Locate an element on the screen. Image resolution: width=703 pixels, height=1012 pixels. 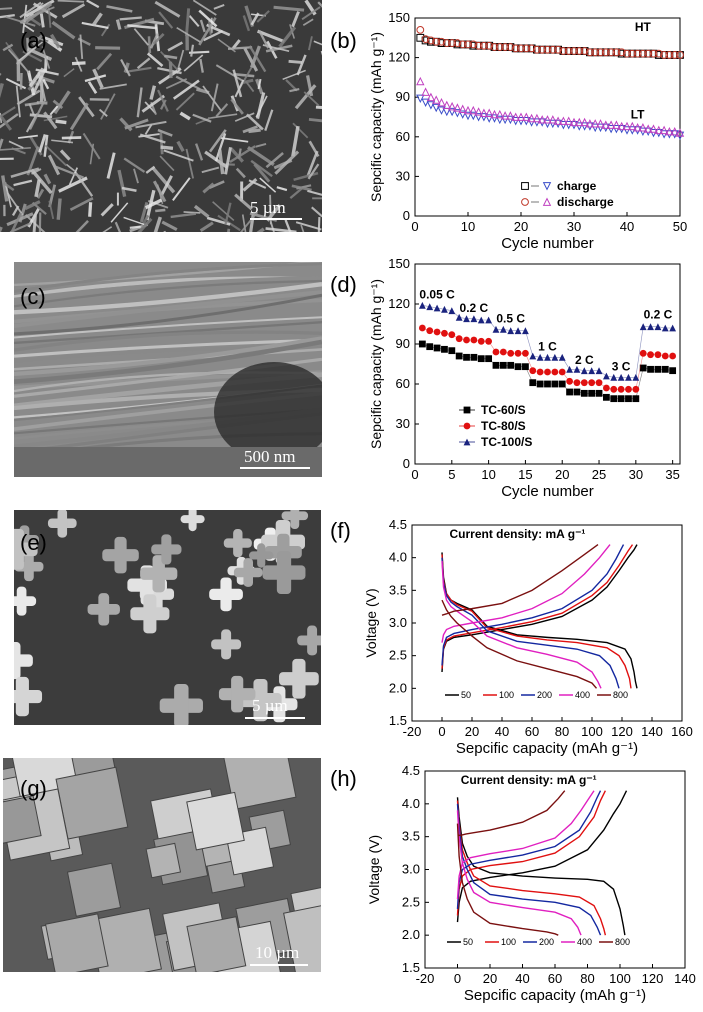
y-tick-label: 30 is located at coordinates (403, 423).